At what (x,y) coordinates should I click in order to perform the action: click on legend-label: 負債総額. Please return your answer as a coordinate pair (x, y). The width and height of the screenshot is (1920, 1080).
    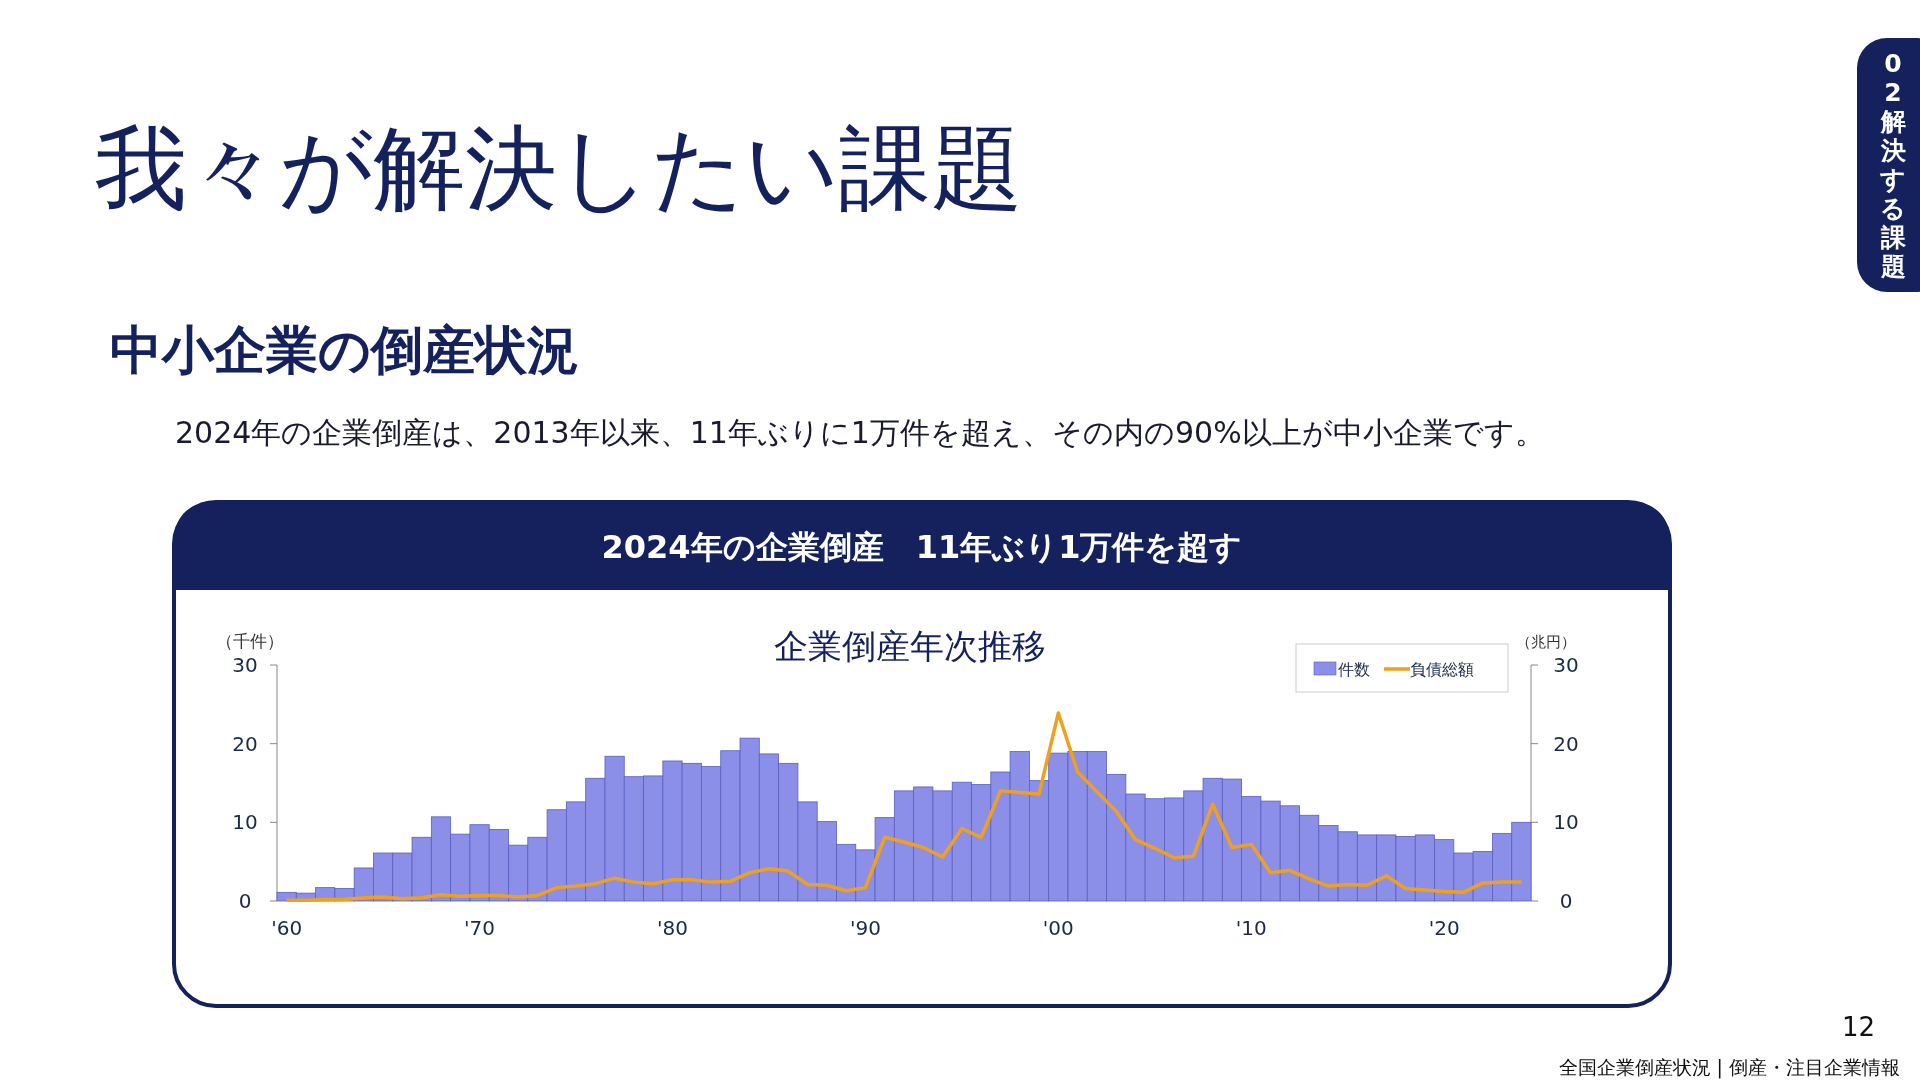
    Looking at the image, I should click on (1442, 669).